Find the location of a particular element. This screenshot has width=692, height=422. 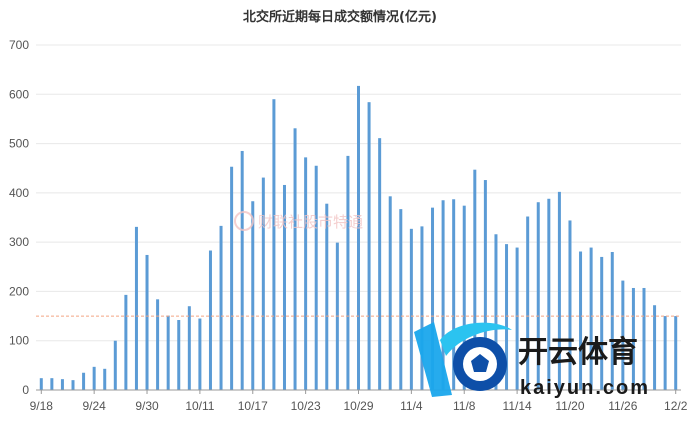

chart-title: 北交所近期每日成交额情况(亿元) is located at coordinates (340, 17).